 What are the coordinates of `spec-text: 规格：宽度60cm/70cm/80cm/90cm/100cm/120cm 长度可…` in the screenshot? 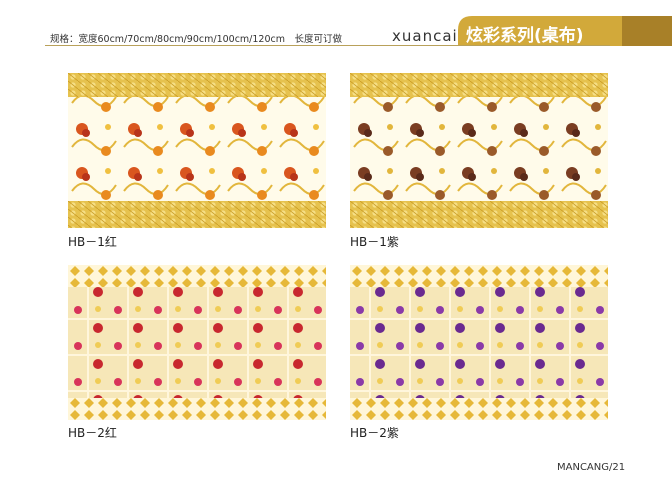 It's located at (196, 39).